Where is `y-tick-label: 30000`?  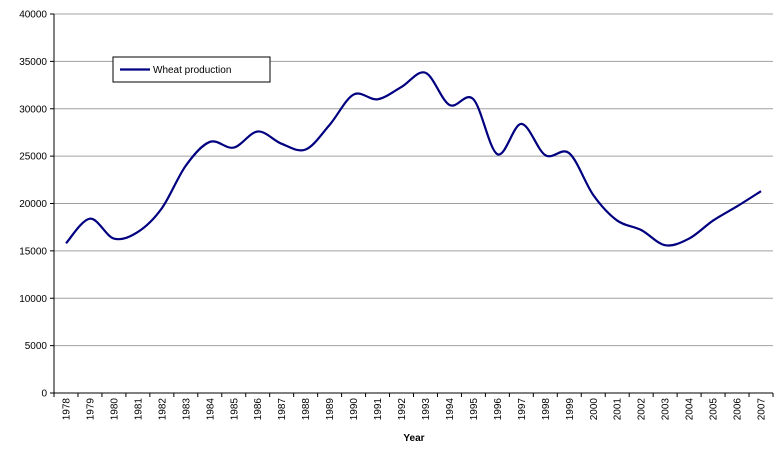 y-tick-label: 30000 is located at coordinates (33, 109).